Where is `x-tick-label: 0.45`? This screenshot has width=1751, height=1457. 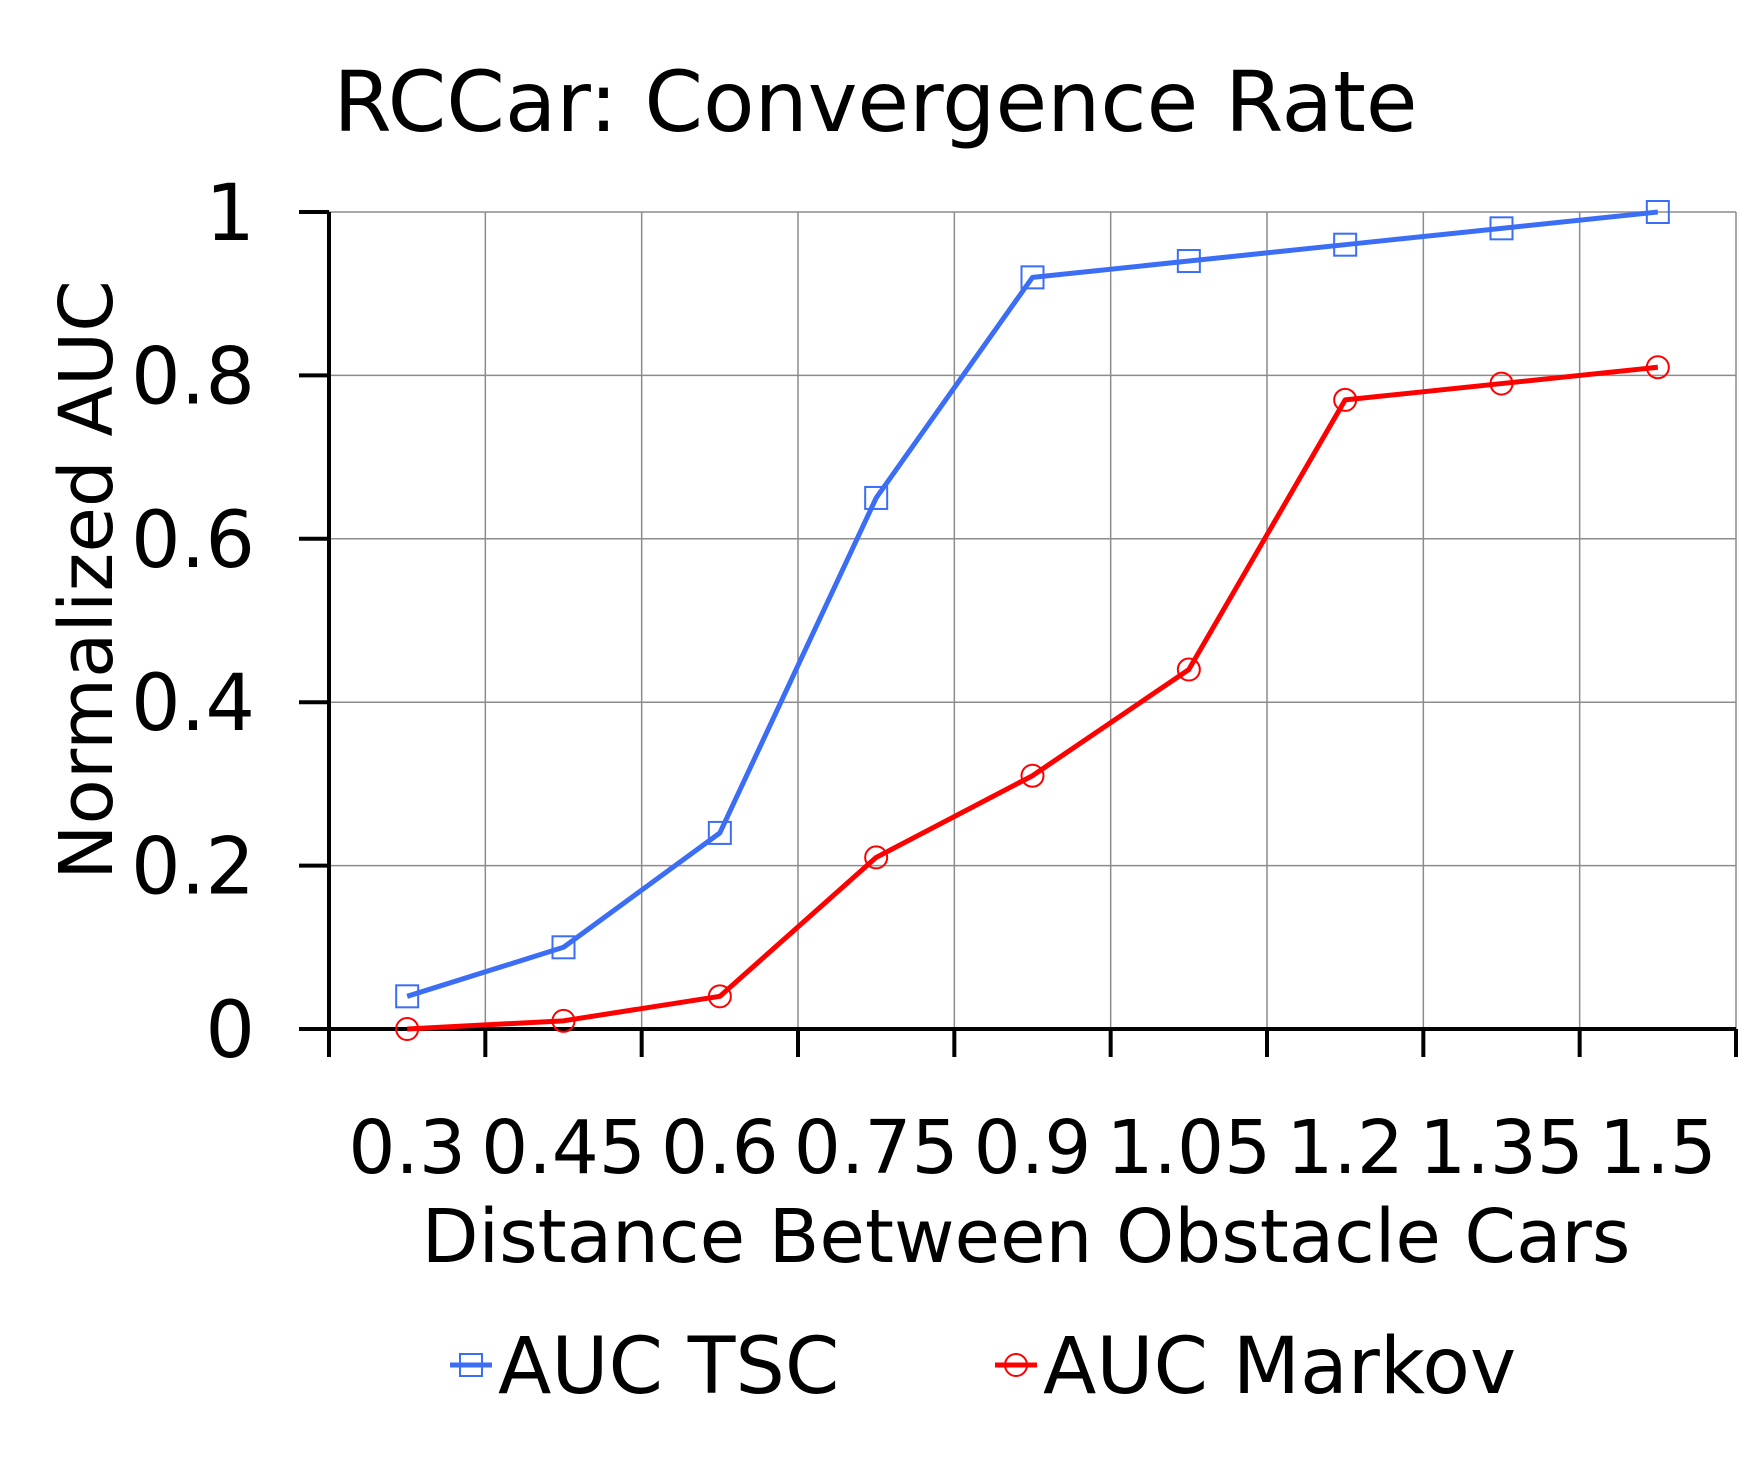
x-tick-label: 0.45 is located at coordinates (563, 1148).